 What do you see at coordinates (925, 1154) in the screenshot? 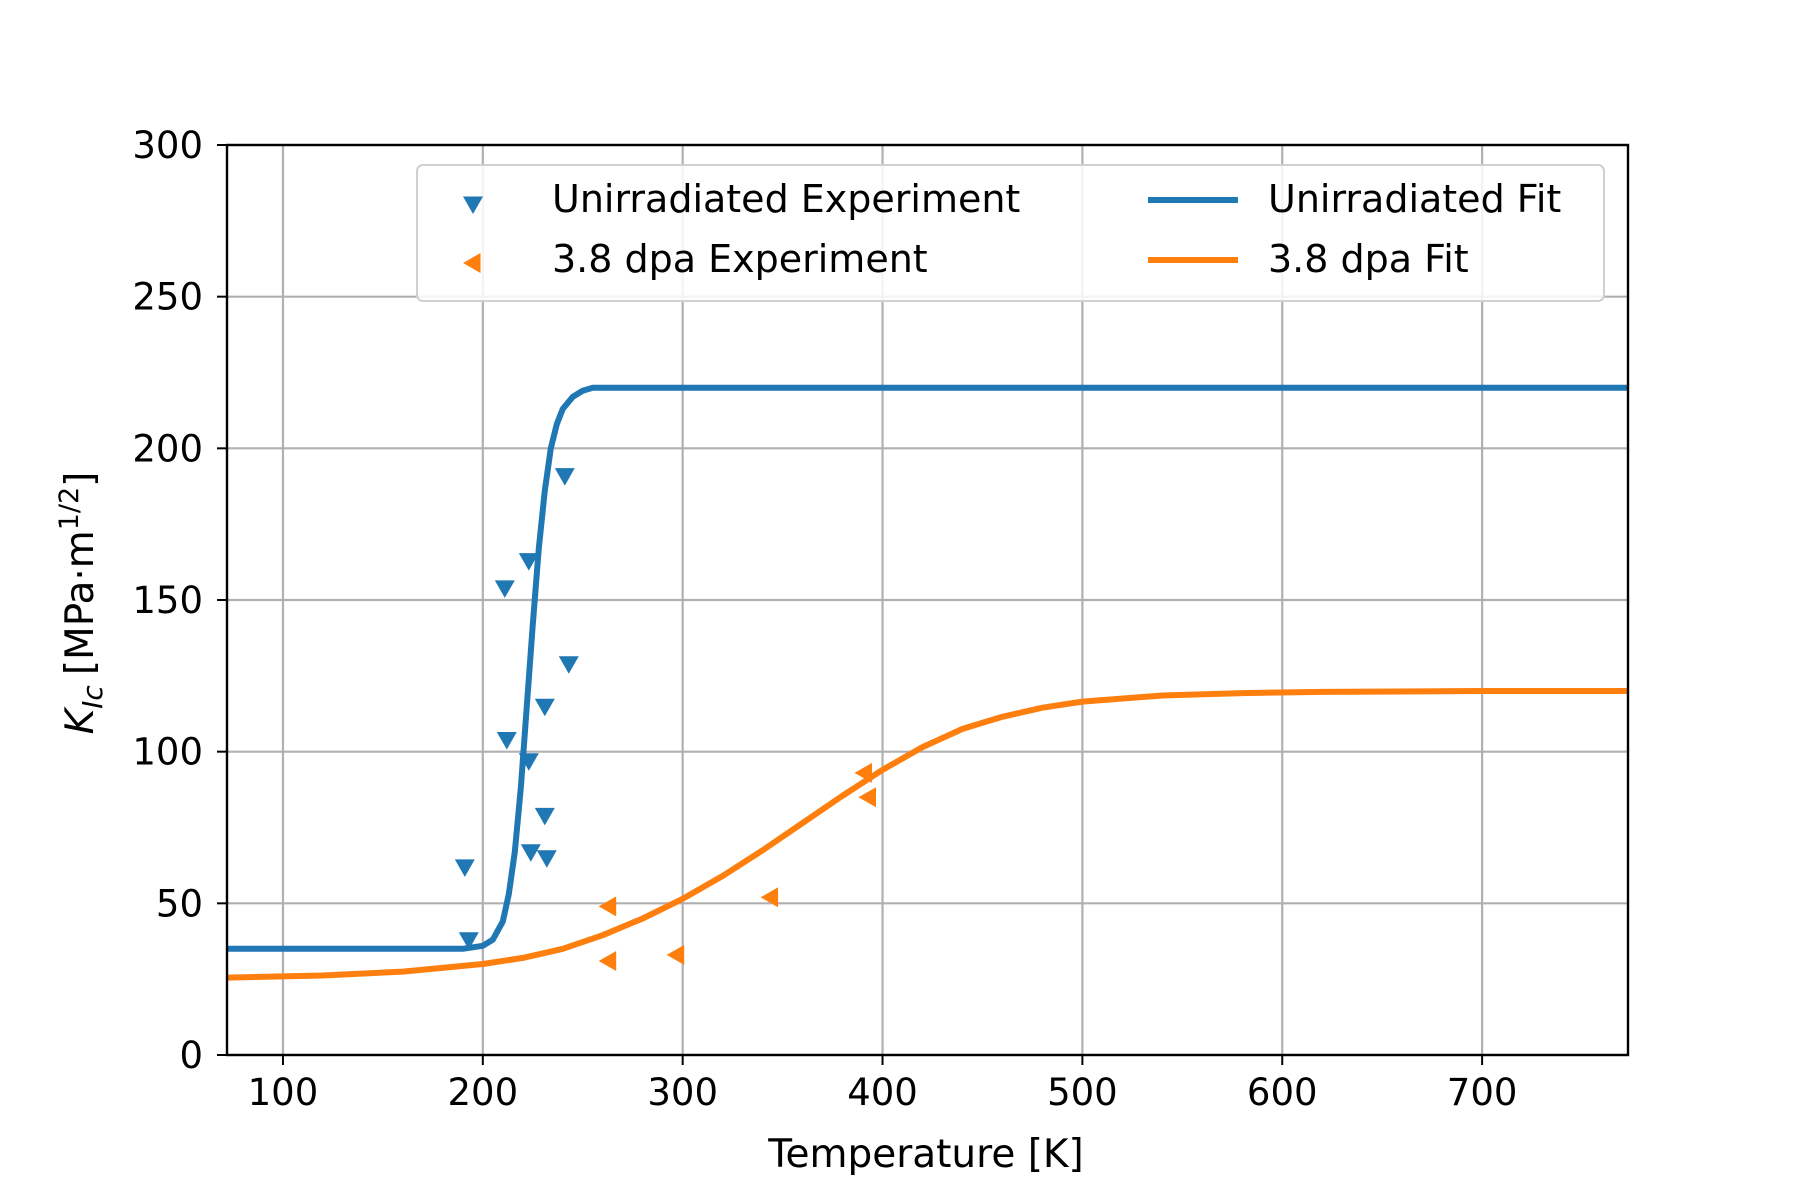
I see `x-axis-label: Temperature [K]` at bounding box center [925, 1154].